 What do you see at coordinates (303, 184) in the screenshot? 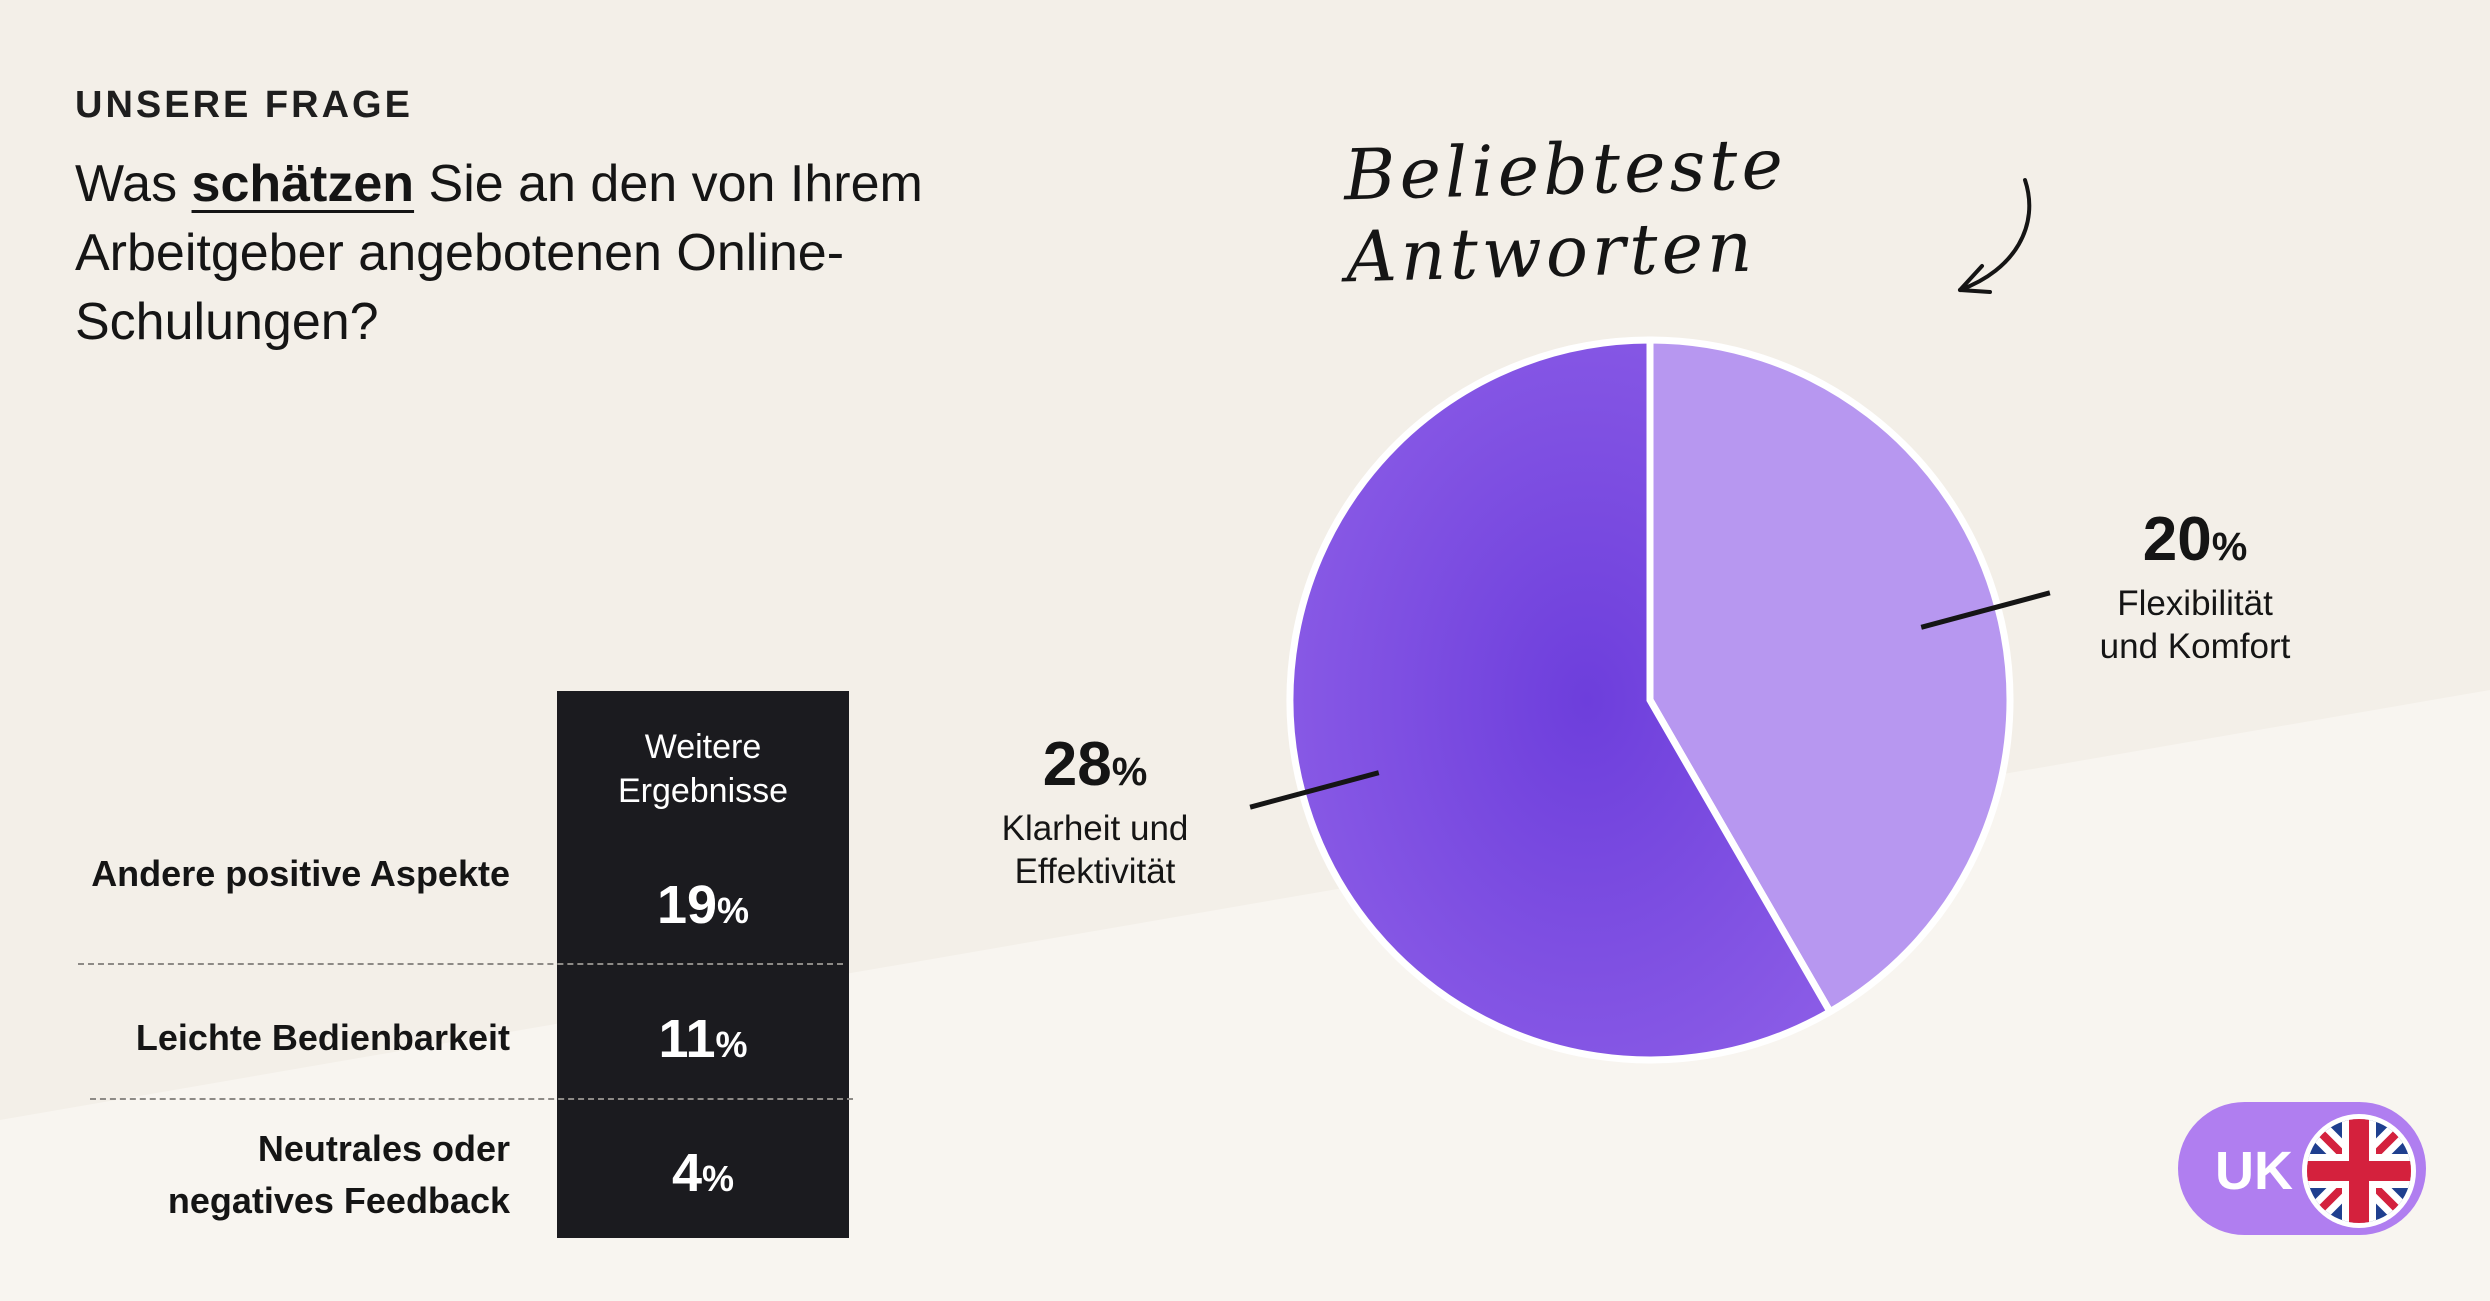
I see `question-highlight: schätzen` at bounding box center [303, 184].